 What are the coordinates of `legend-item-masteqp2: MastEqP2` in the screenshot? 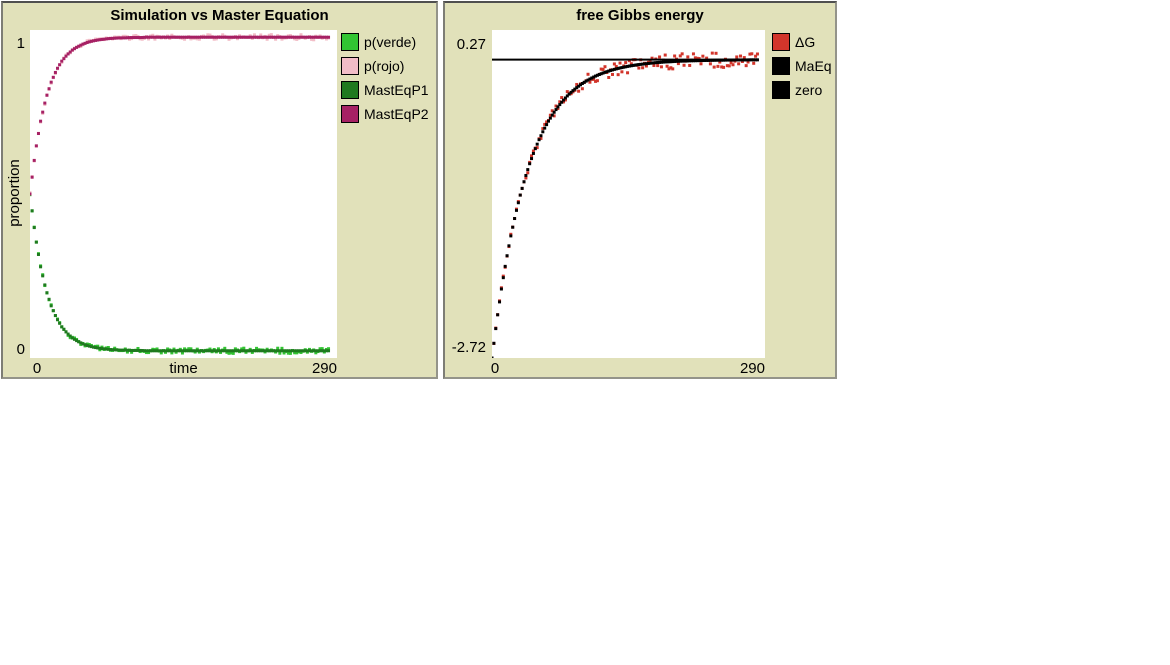 It's located at (385, 114).